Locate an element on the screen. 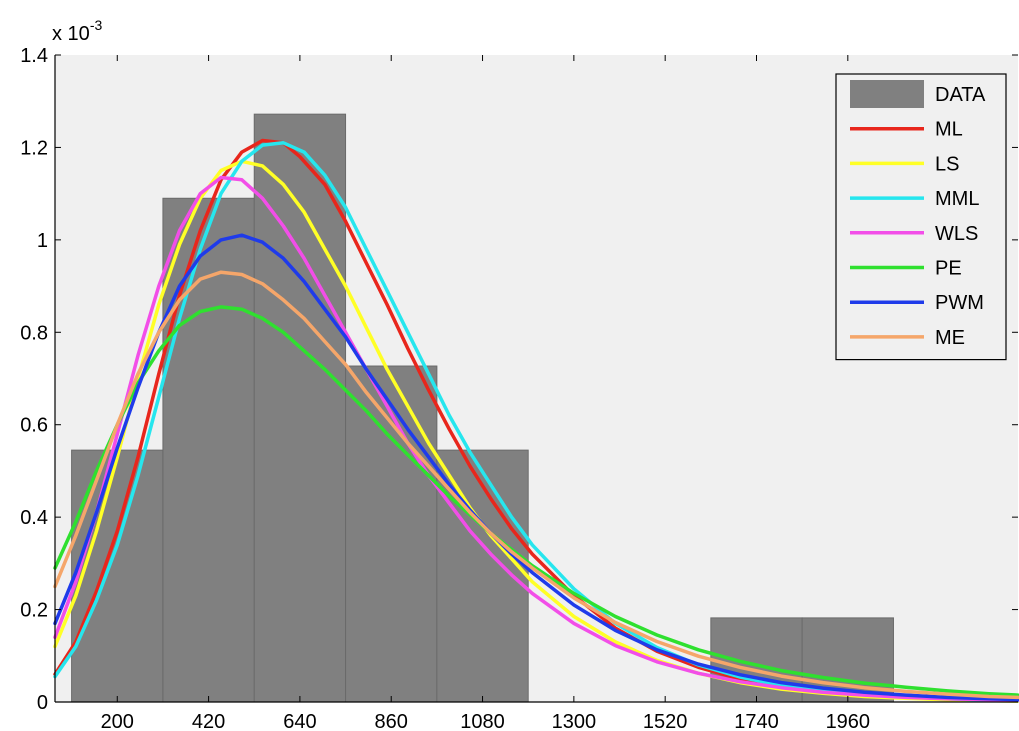 The width and height of the screenshot is (1019, 731). legend-label-data: DATA is located at coordinates (960, 95).